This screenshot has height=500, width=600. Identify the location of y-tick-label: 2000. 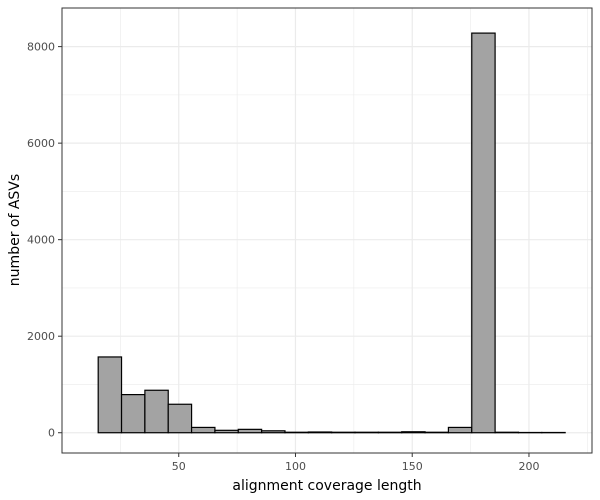
(41, 336).